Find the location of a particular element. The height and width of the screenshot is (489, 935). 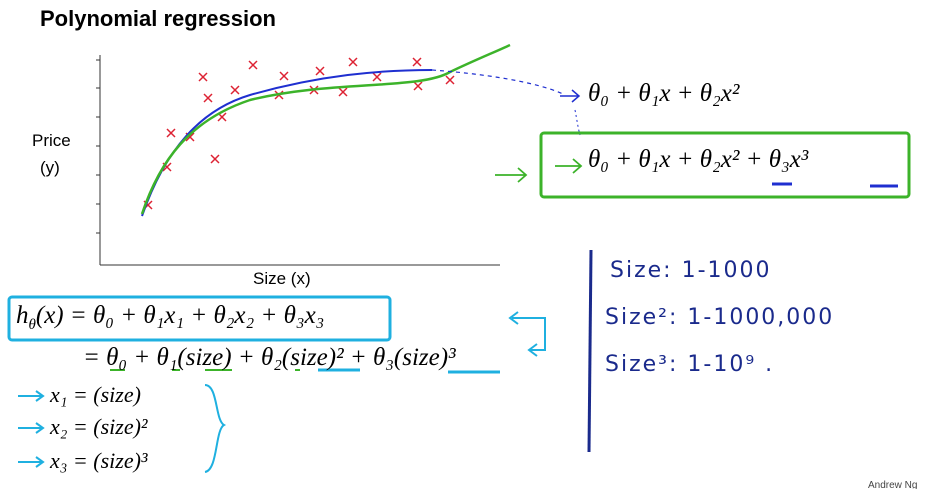

formula: θ₀ + θ₁x + θ₂x² is located at coordinates (664, 93).